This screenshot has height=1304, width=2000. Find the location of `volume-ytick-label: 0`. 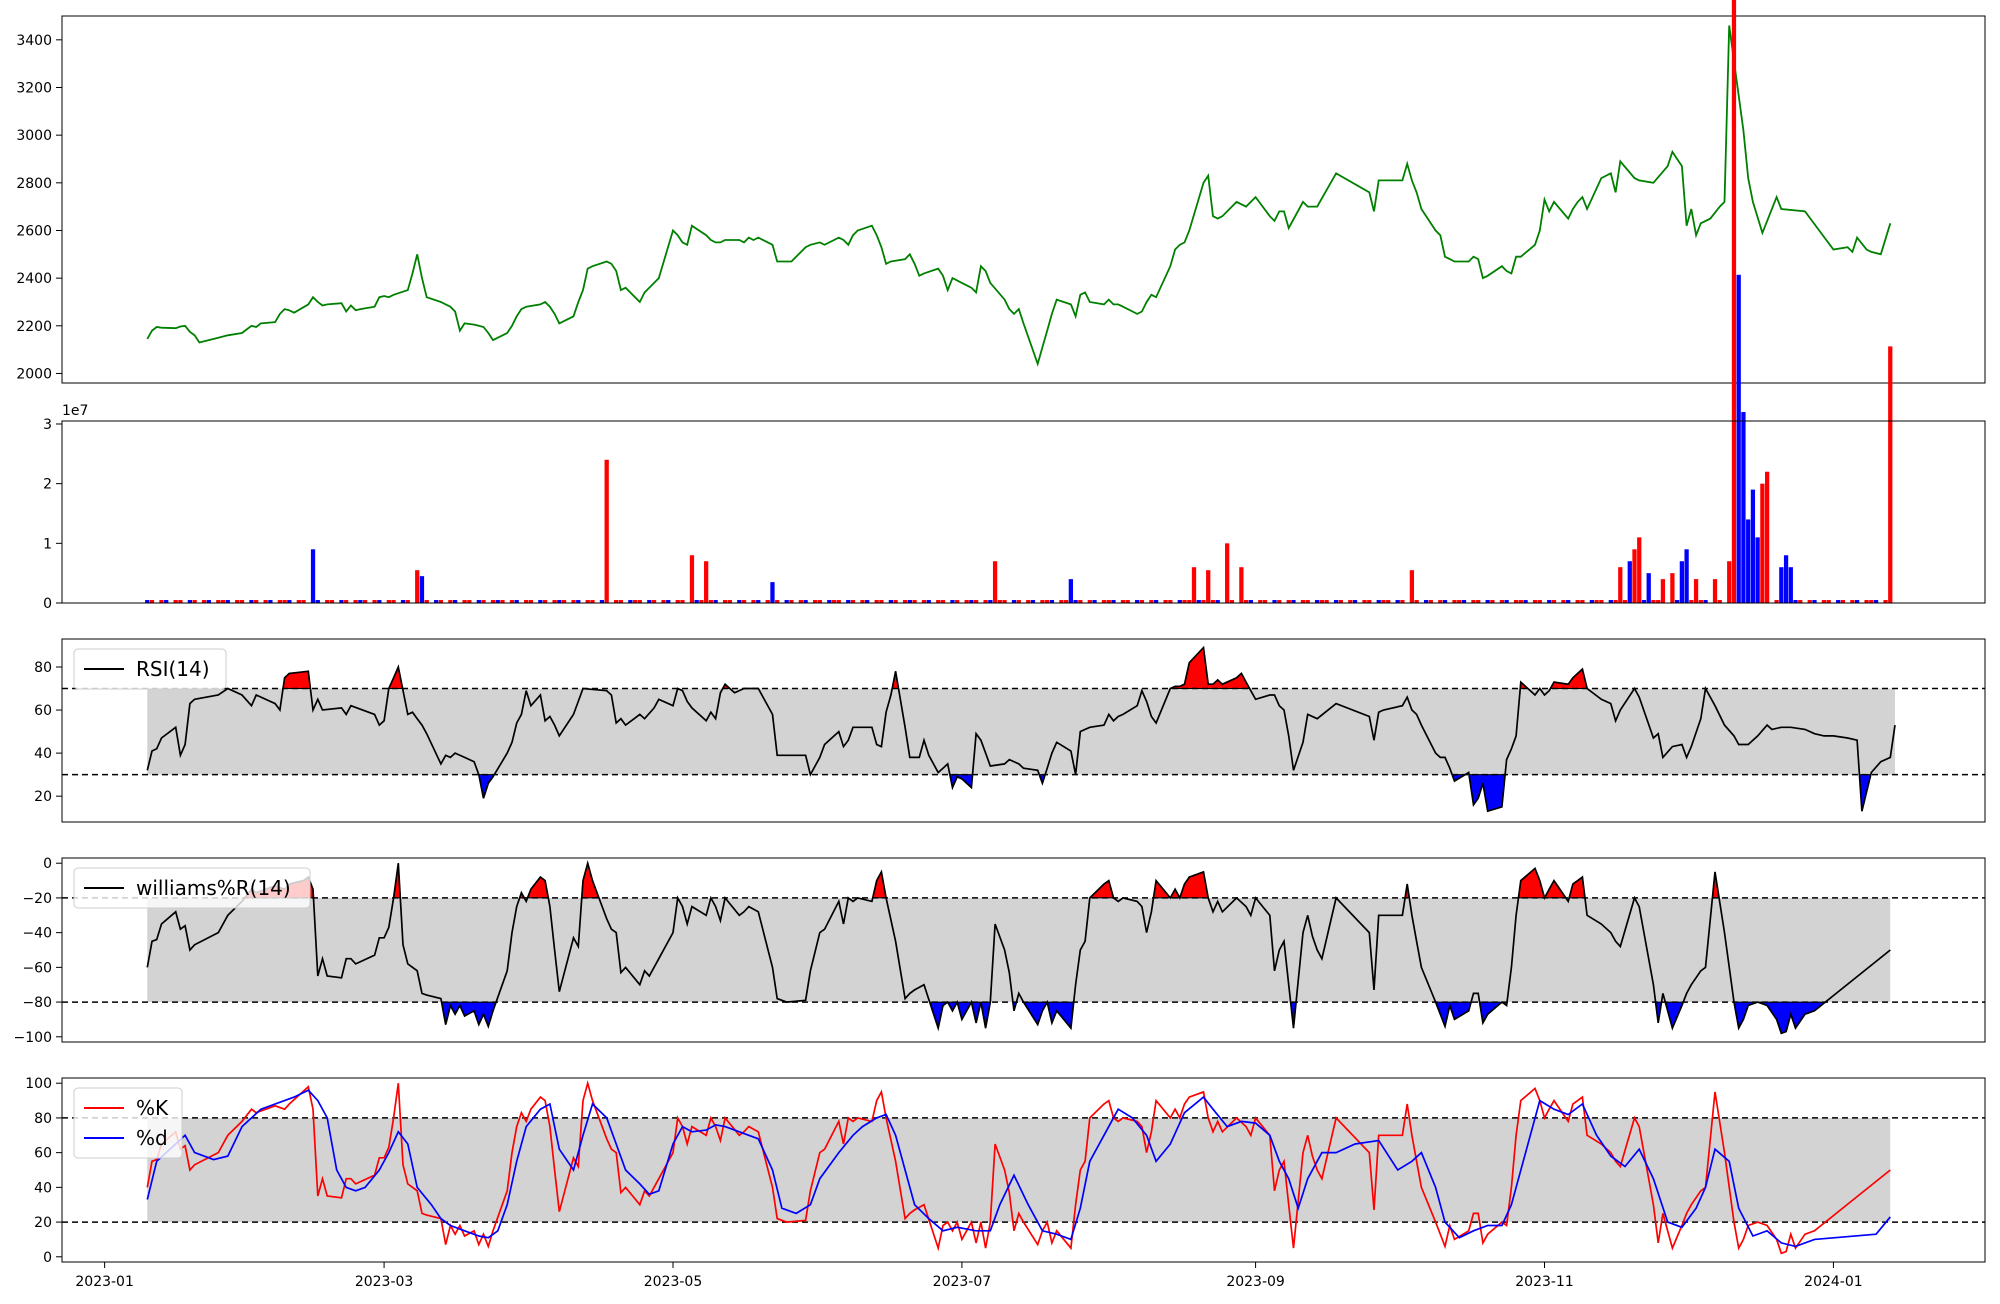

volume-ytick-label: 0 is located at coordinates (47, 604).